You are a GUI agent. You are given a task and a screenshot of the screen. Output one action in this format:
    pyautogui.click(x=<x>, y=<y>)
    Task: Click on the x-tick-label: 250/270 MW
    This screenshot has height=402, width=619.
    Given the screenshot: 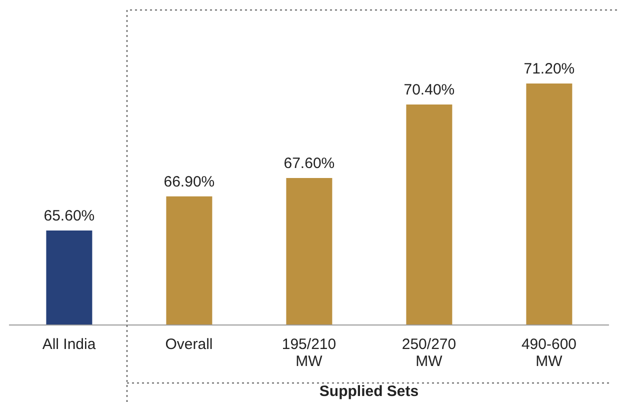 What is the action you would take?
    pyautogui.click(x=429, y=353)
    